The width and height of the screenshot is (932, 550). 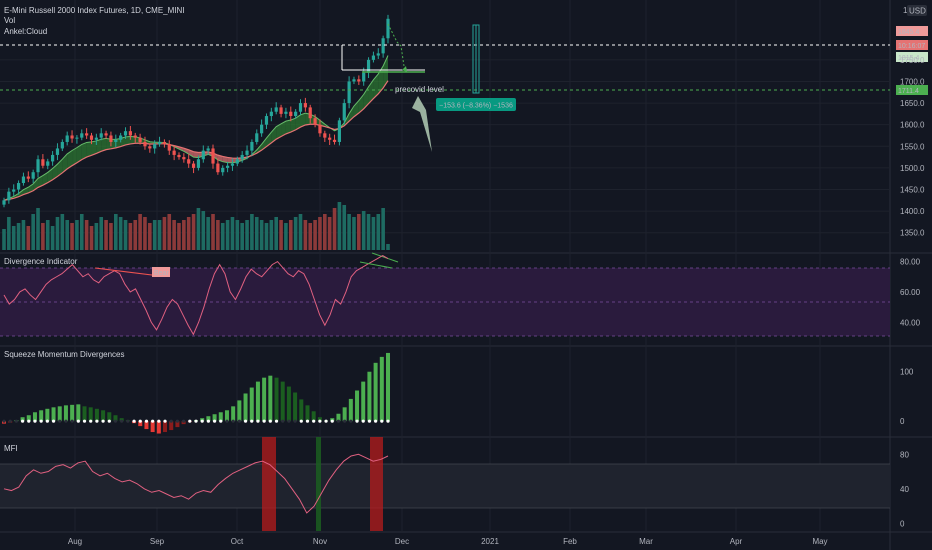 I want to click on cloud-legend: Ankel:Cloud, so click(x=25, y=31).